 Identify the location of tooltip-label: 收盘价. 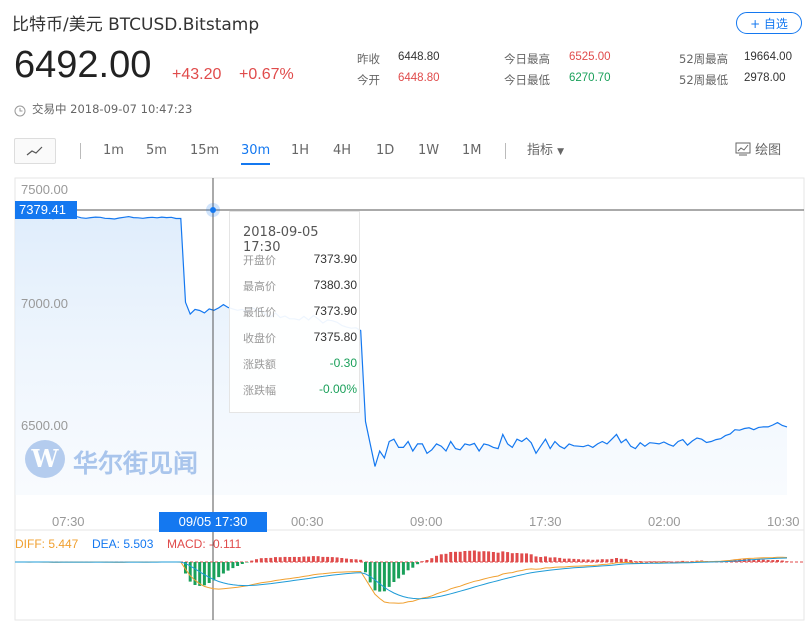
(259, 338).